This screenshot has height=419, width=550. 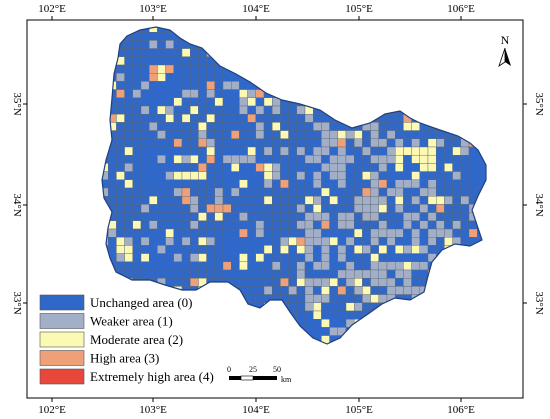 What do you see at coordinates (539, 103) in the screenshot?
I see `lat-tick-right: 35°N` at bounding box center [539, 103].